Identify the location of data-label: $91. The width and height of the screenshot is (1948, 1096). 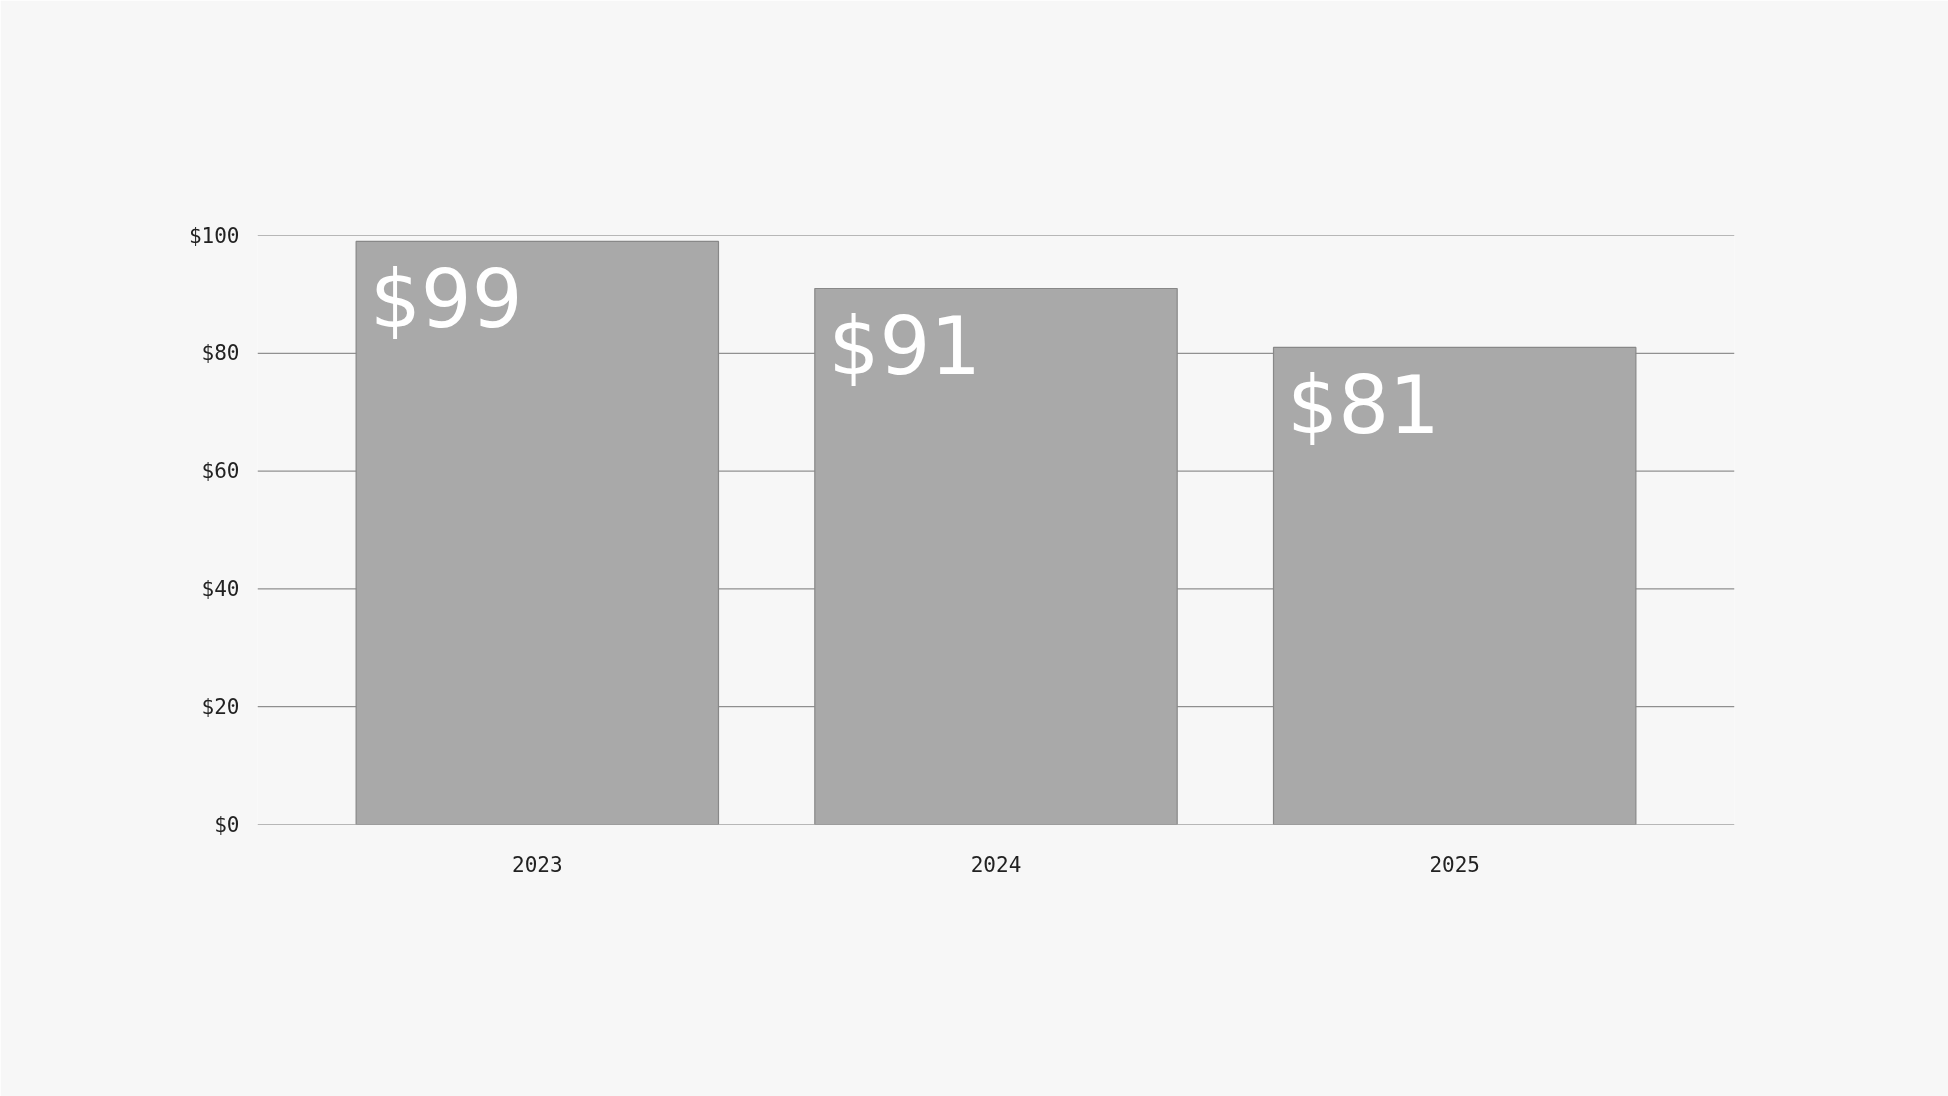
(905, 347).